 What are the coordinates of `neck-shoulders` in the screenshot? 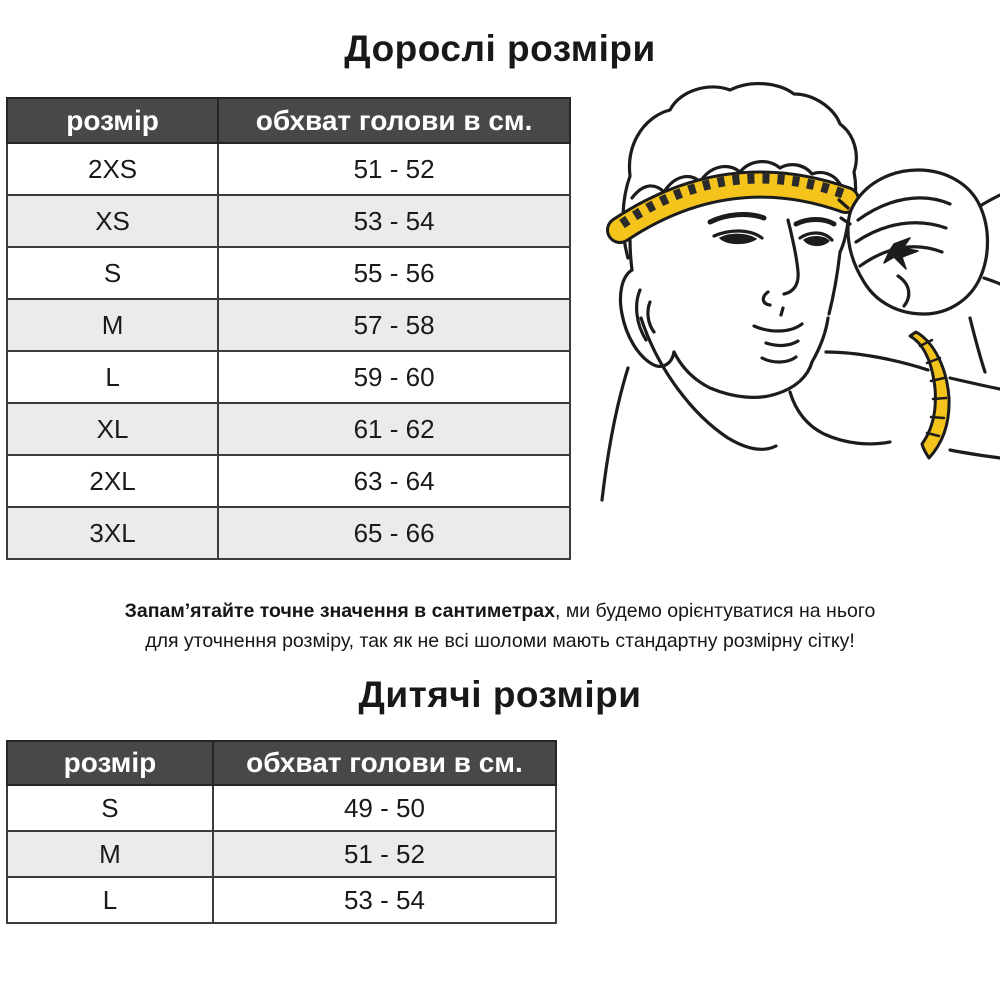 It's located at (800, 409).